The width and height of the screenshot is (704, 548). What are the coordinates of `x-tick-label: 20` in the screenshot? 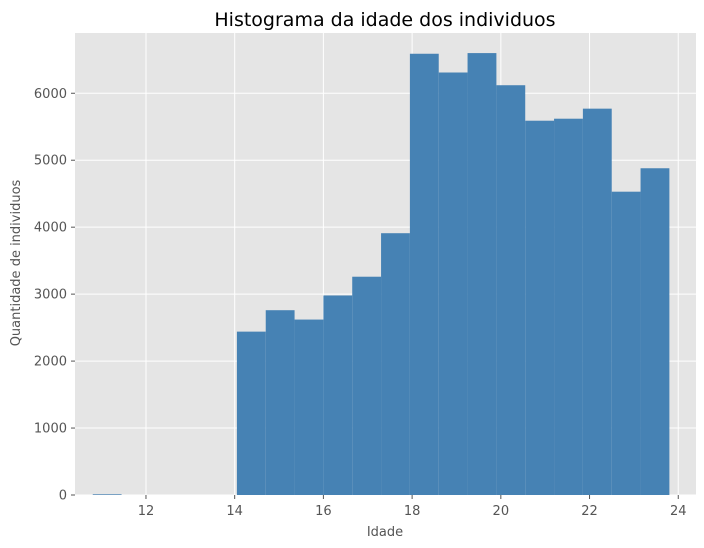 It's located at (501, 511).